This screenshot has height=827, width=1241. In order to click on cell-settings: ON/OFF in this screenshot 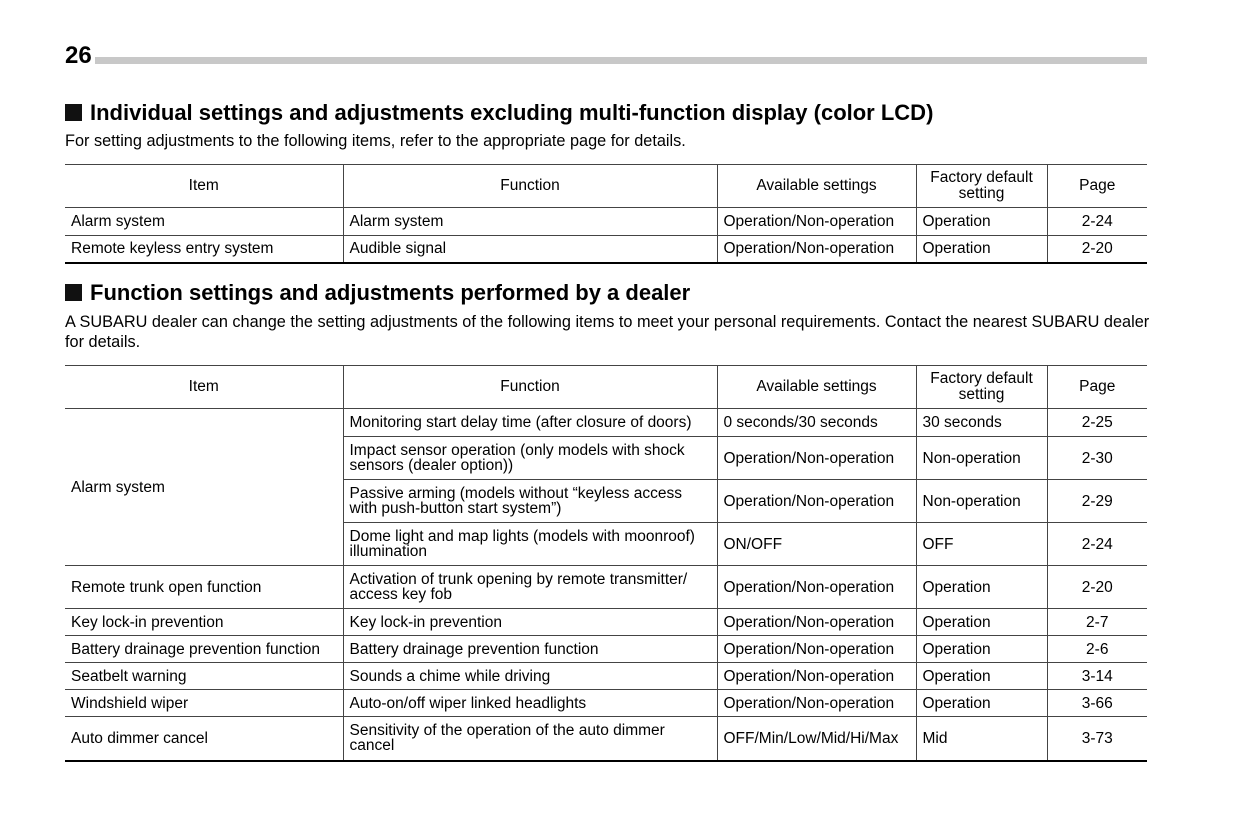, I will do `click(816, 544)`.